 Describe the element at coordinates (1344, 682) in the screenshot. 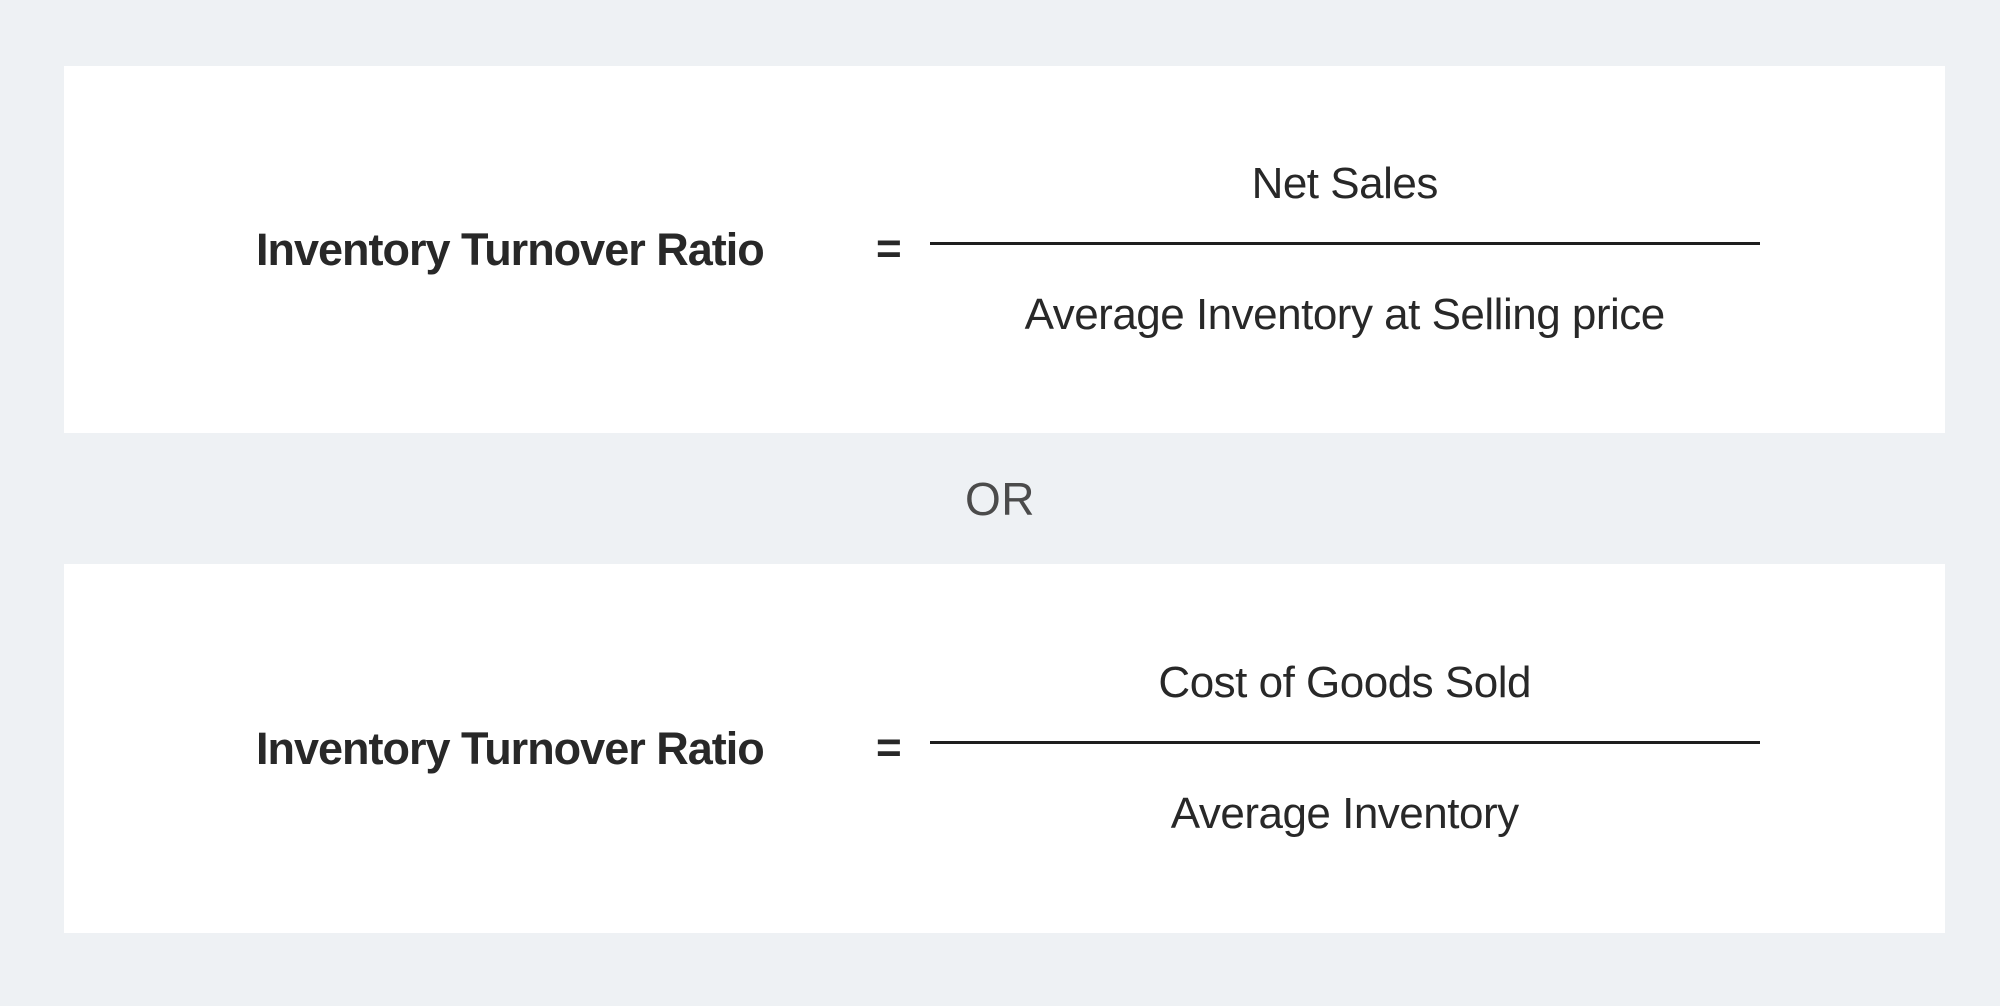

I see `fraction-numerator: Cost of Goods Sold` at that location.